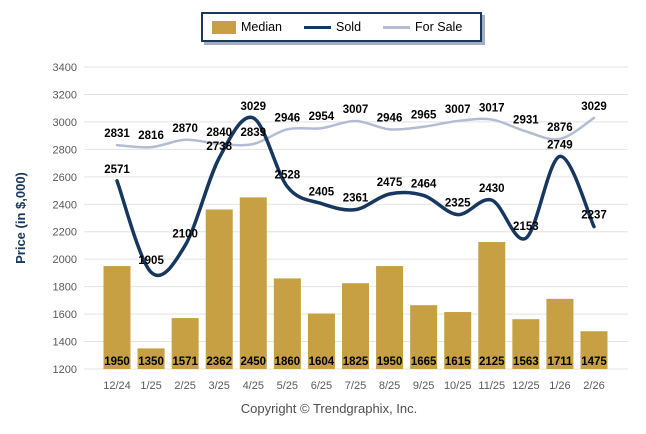  What do you see at coordinates (288, 362) in the screenshot?
I see `median-value-label: 1860` at bounding box center [288, 362].